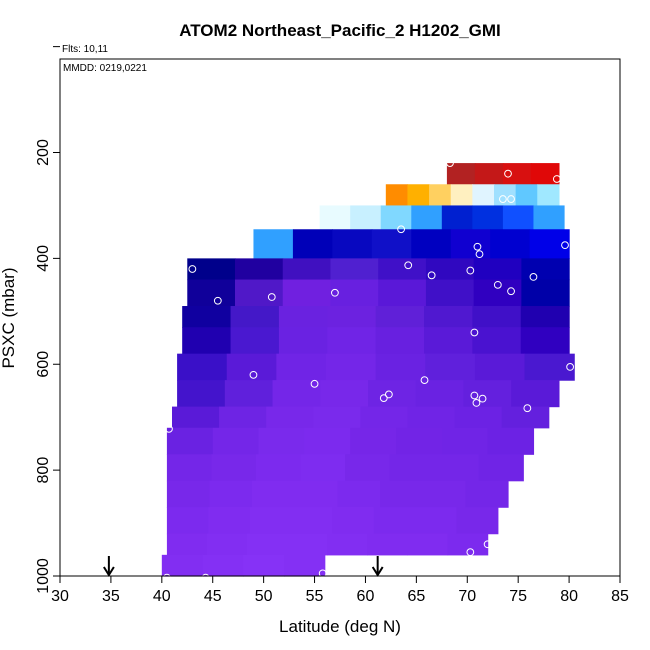 This screenshot has height=650, width=650. I want to click on x-tick-label: 55, so click(315, 596).